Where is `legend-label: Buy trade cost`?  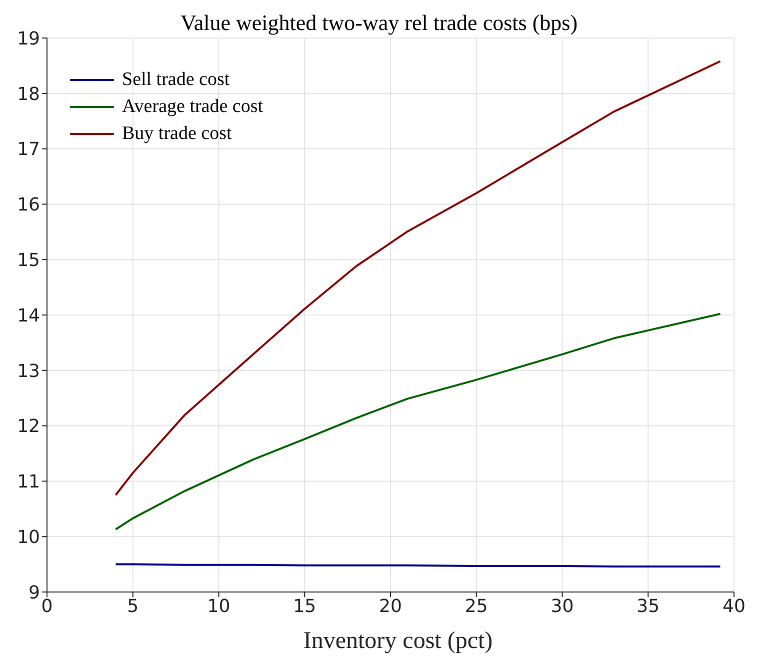 legend-label: Buy trade cost is located at coordinates (177, 133).